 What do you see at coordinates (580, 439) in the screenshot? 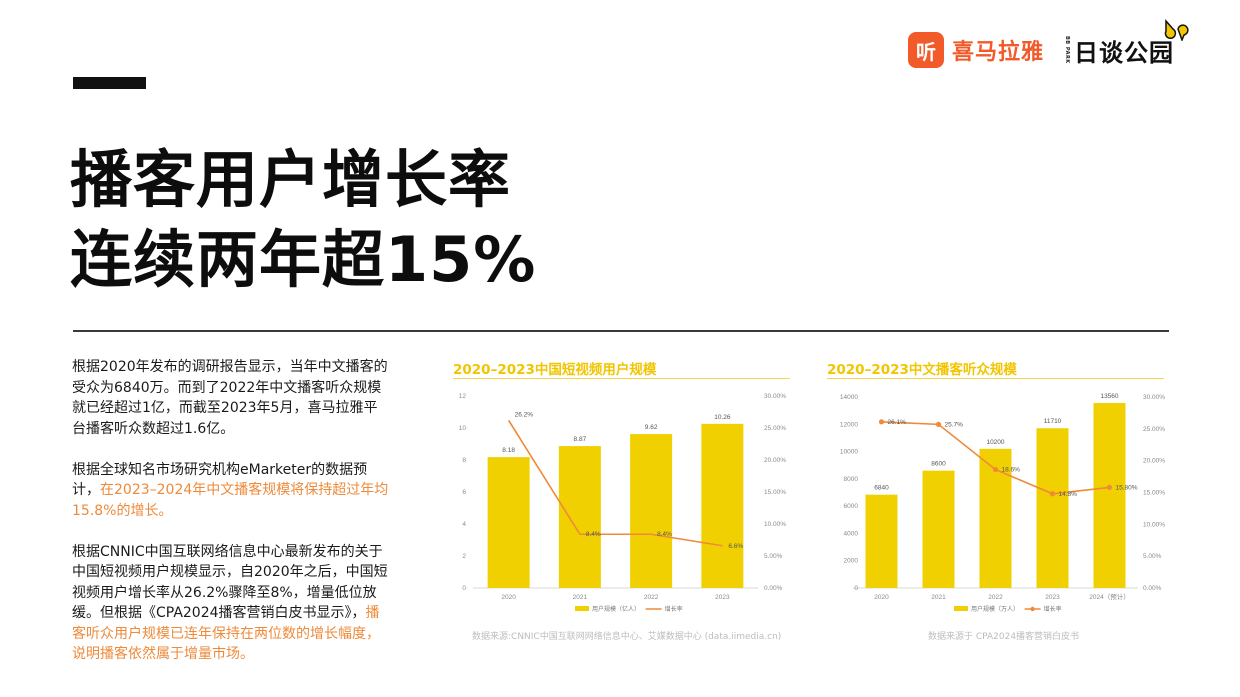
I see `bar-value-label: 8.87` at bounding box center [580, 439].